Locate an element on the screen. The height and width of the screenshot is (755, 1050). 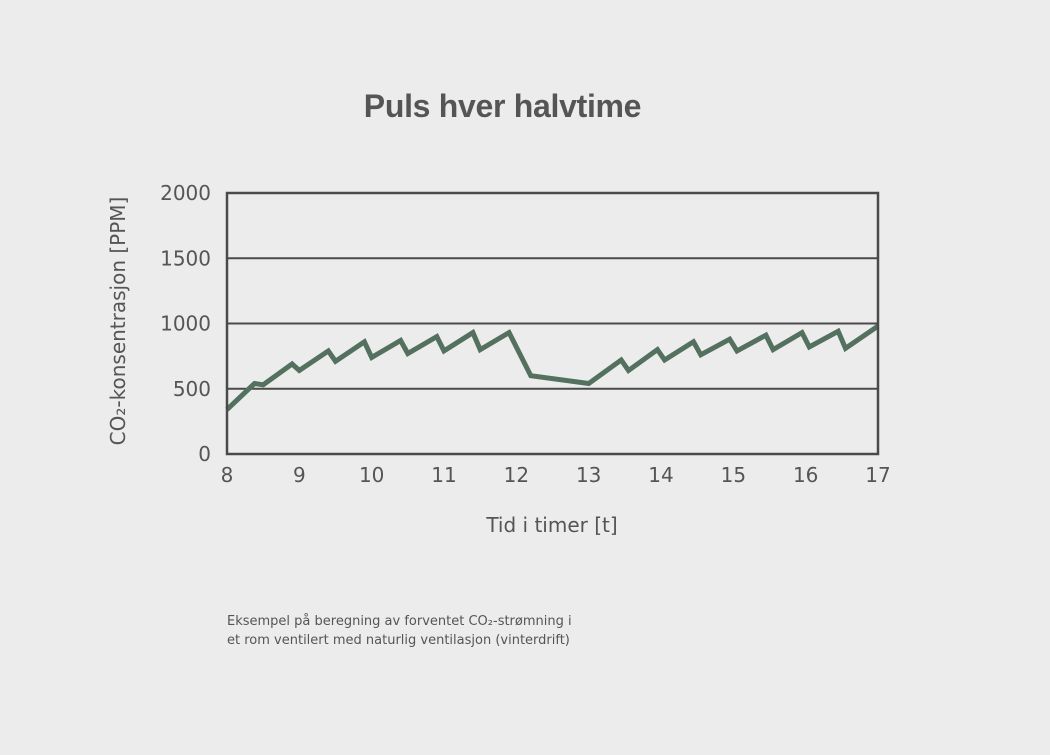
chart-title: Puls hver halvtime is located at coordinates (502, 106).